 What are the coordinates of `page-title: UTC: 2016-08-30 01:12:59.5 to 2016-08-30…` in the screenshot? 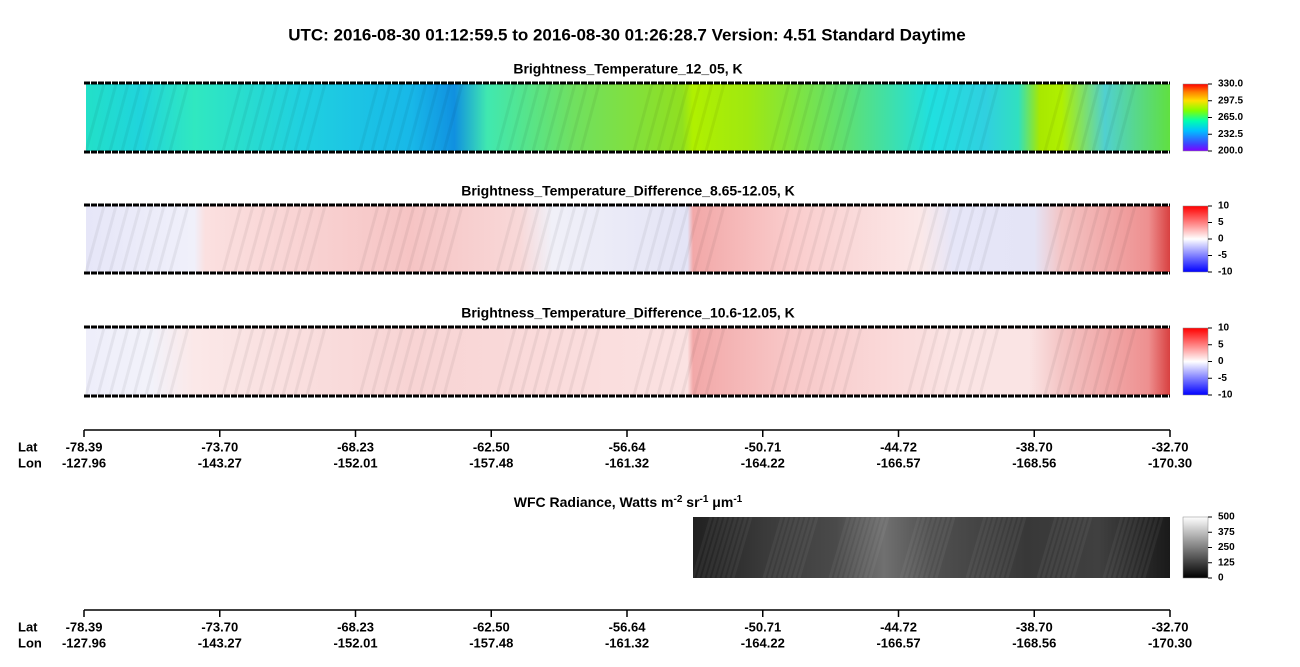 It's located at (627, 34).